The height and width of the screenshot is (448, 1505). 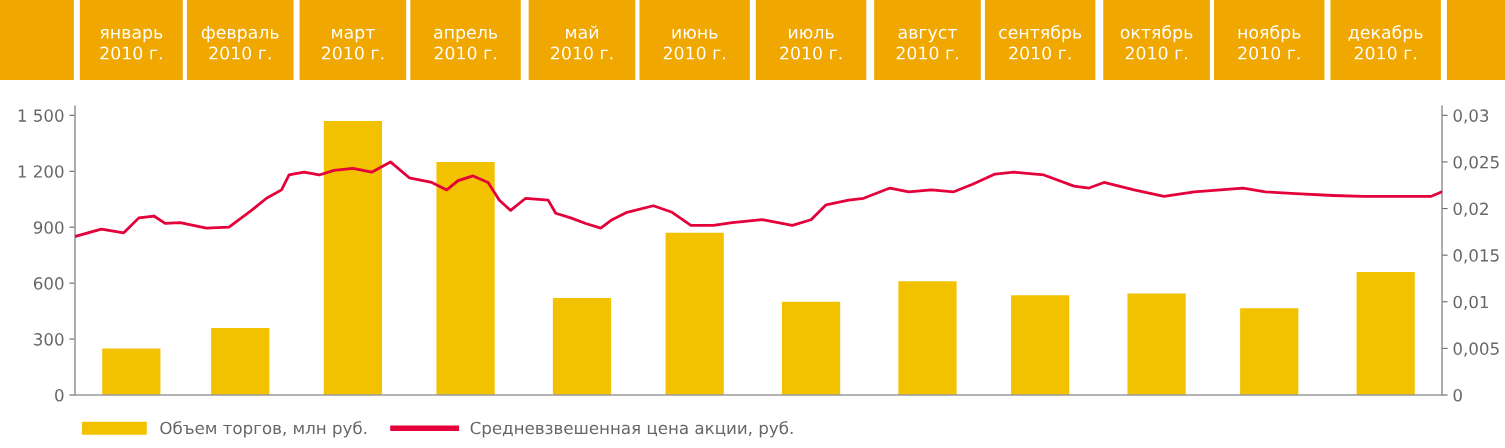 What do you see at coordinates (466, 44) in the screenshot?
I see `x-tick-label: апрель 2010 г.` at bounding box center [466, 44].